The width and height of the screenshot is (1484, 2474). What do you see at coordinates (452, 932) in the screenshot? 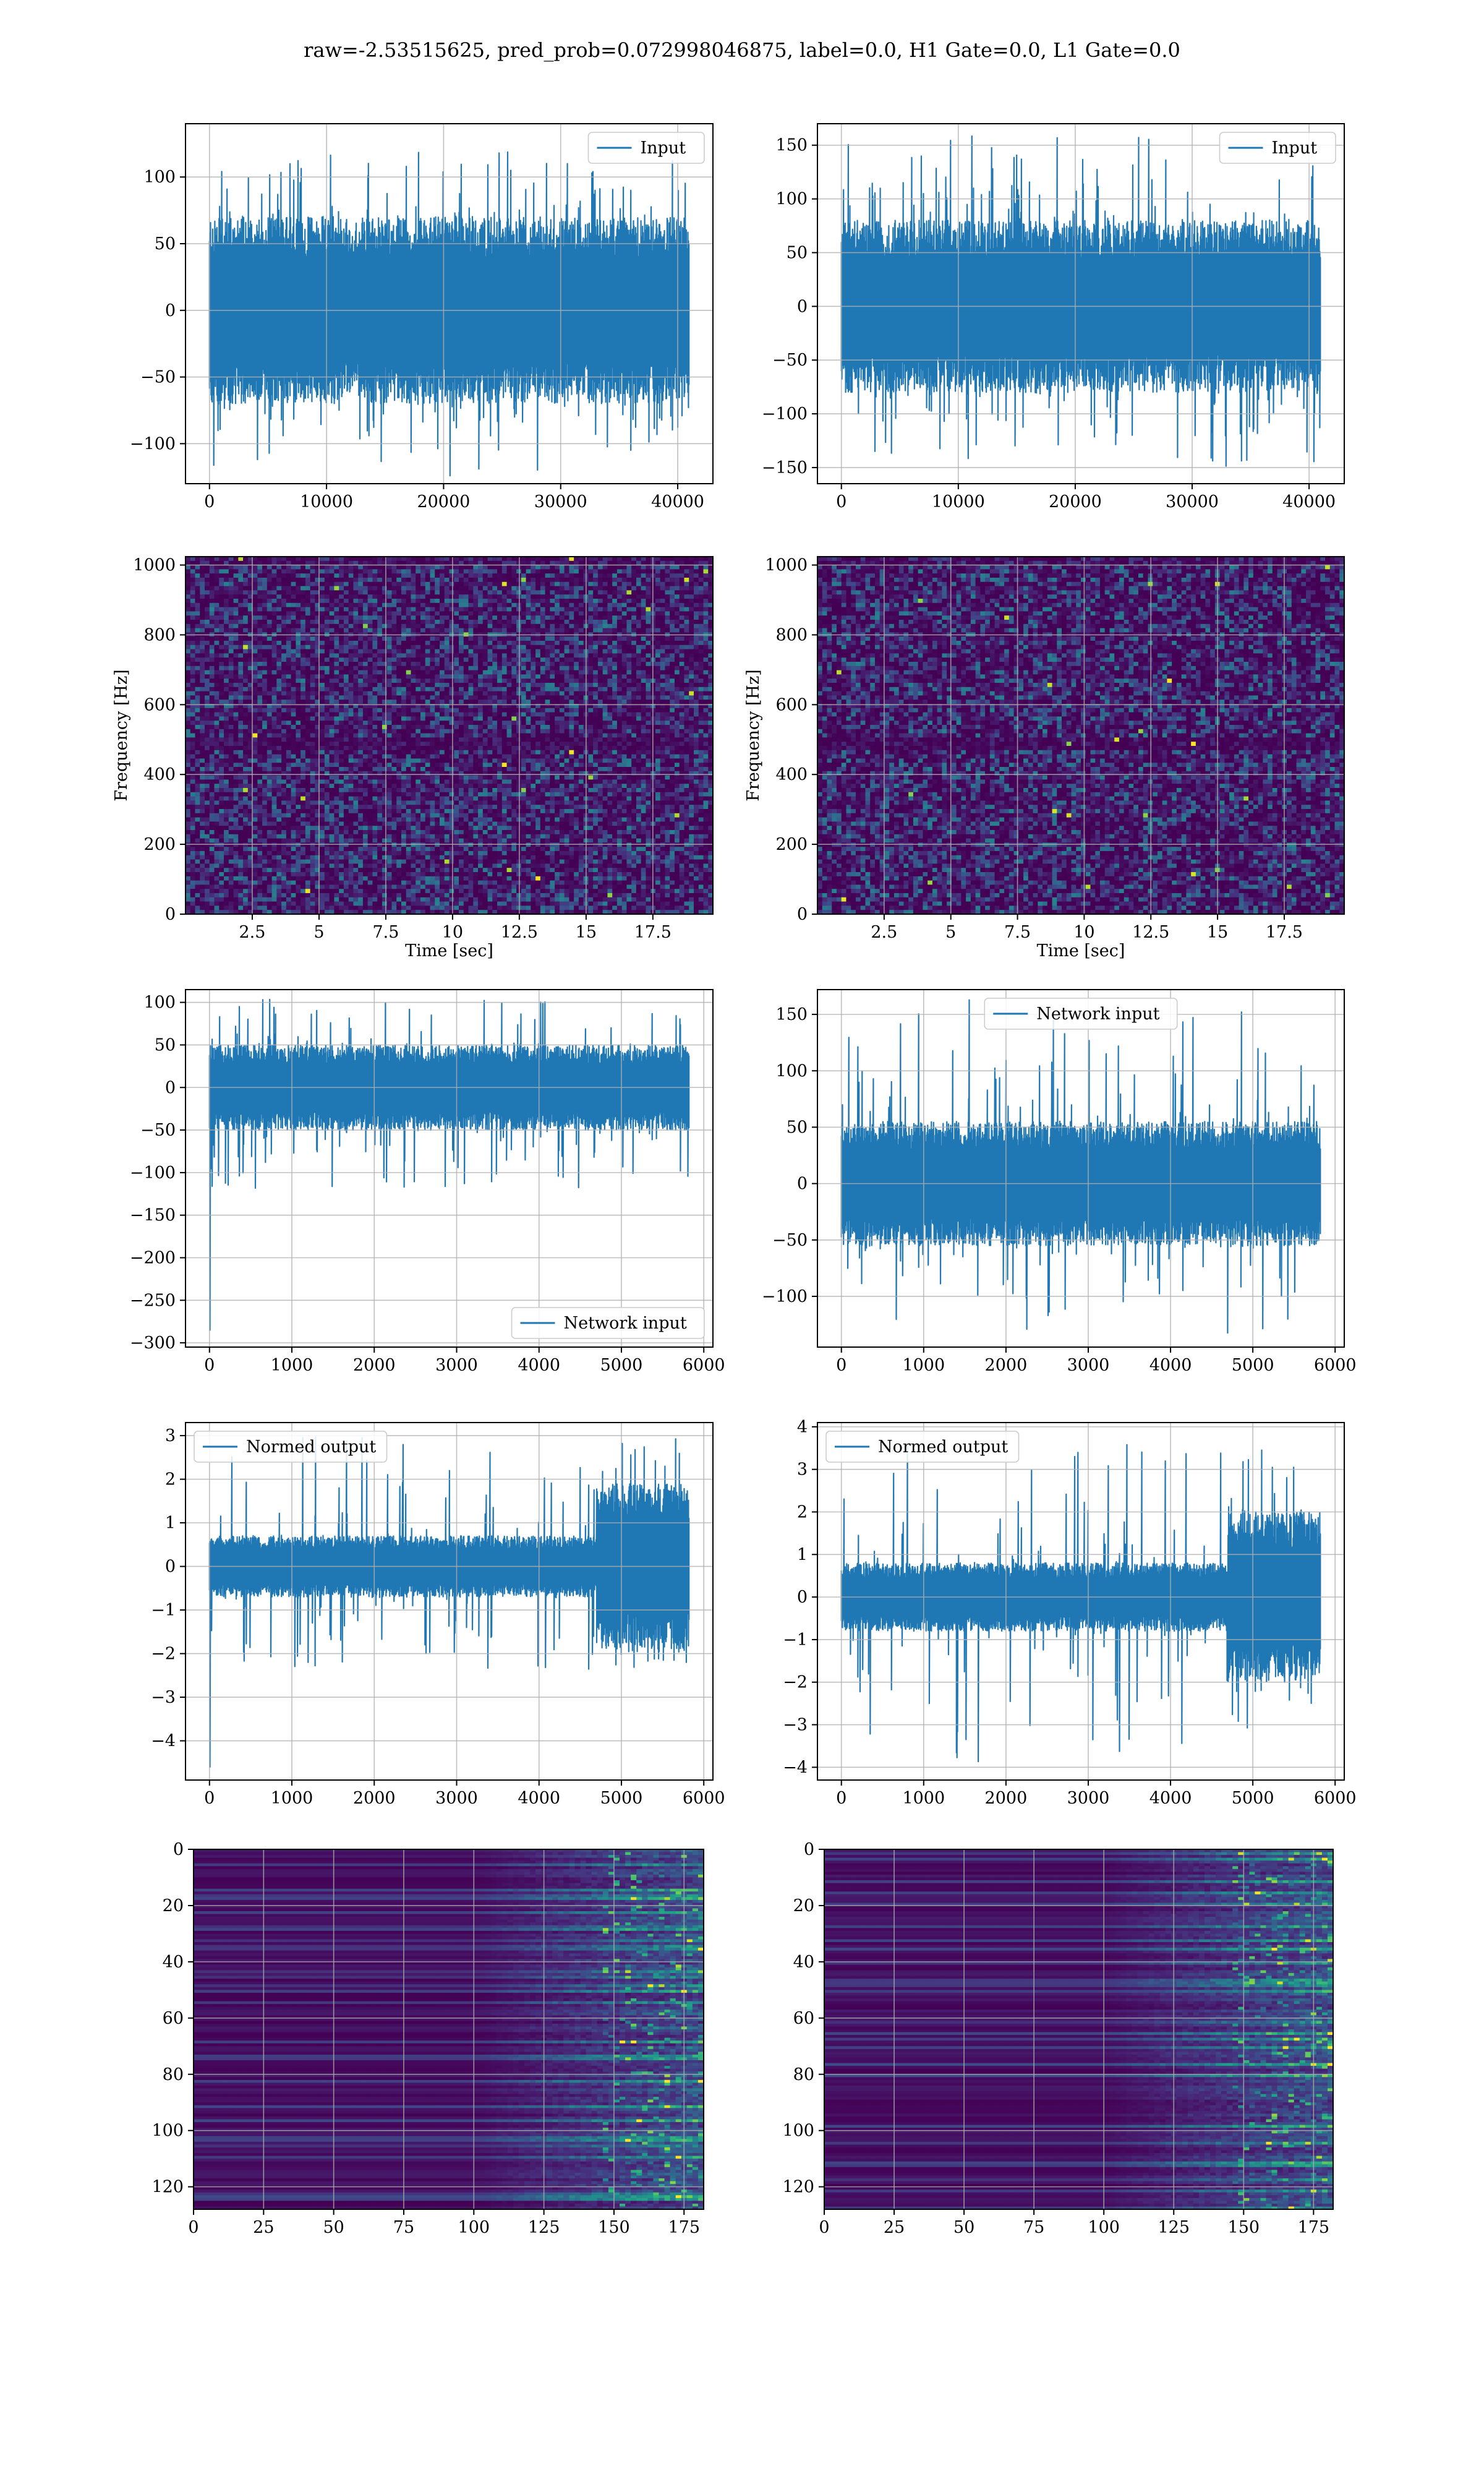
I see `x-tick-label: 10` at bounding box center [452, 932].